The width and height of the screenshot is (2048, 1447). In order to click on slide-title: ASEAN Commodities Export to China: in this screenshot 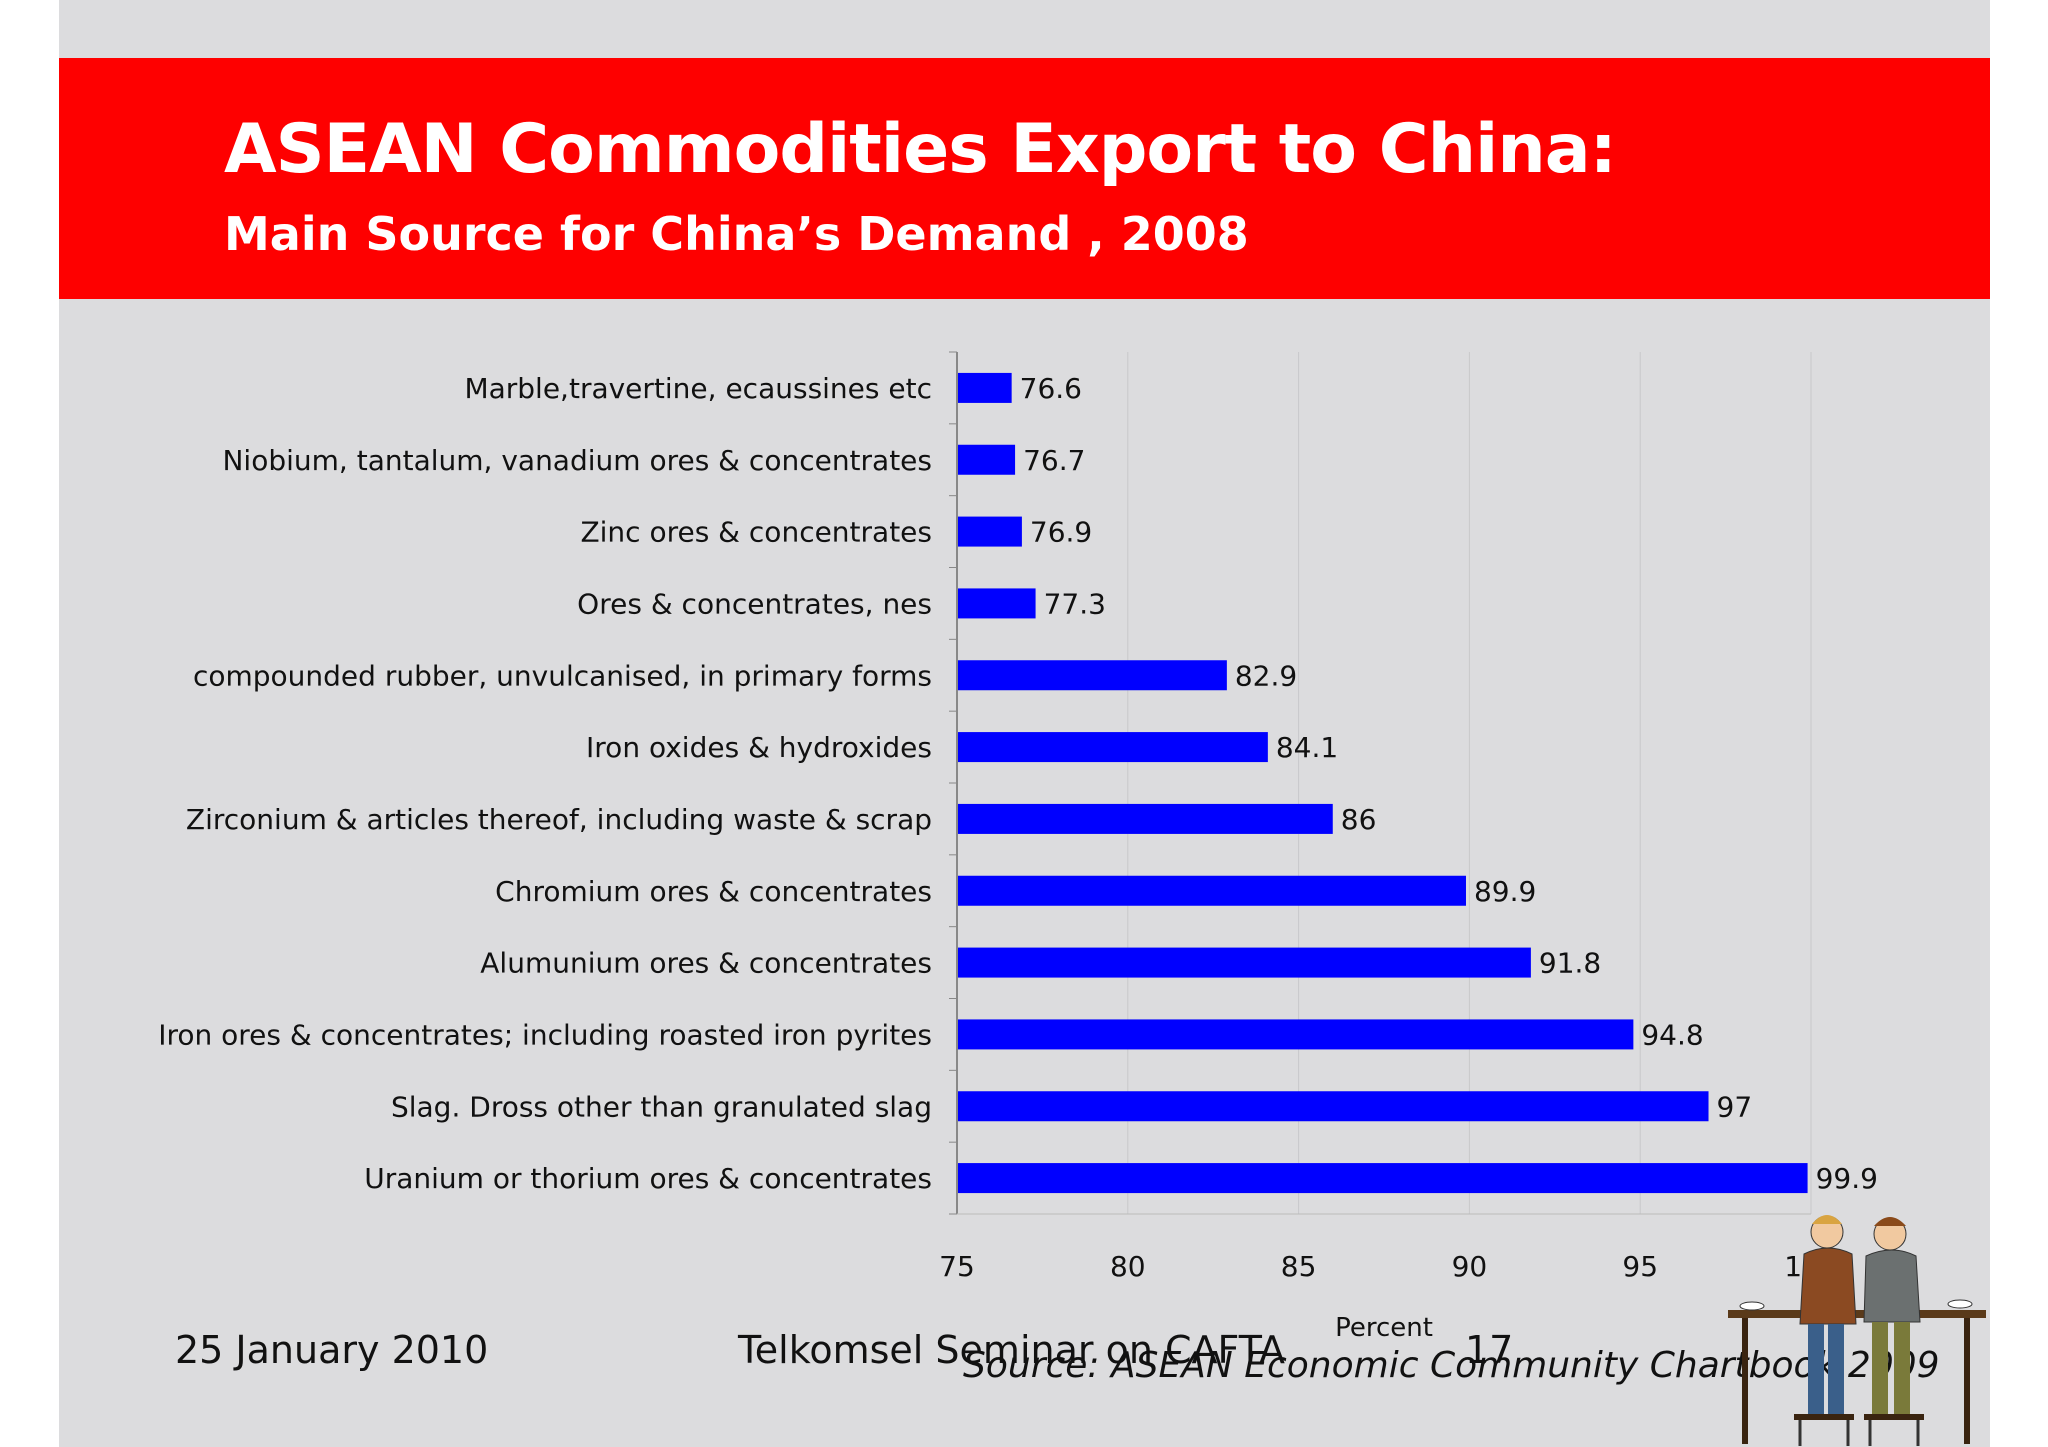, I will do `click(920, 149)`.